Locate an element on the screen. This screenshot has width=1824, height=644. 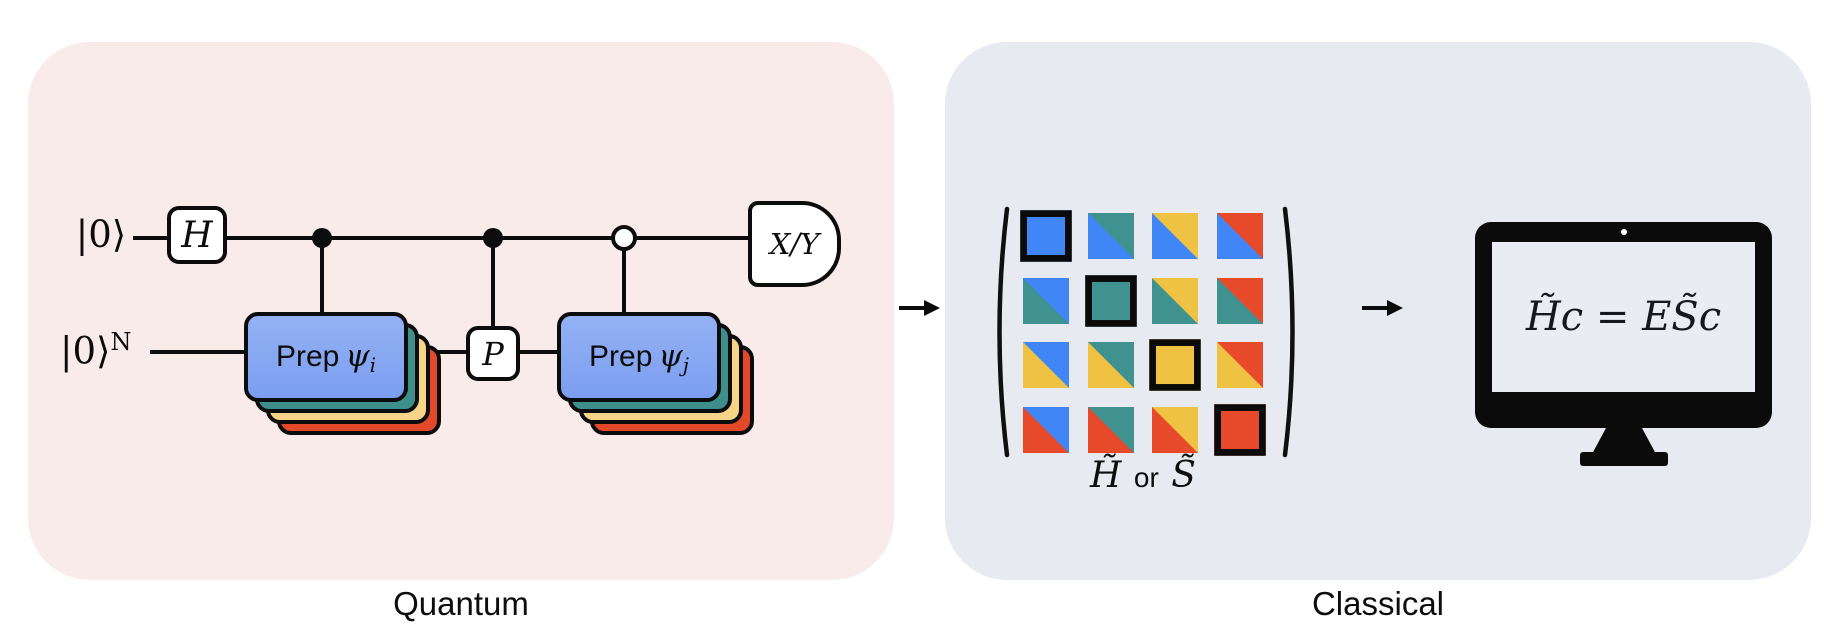
control-dot-open is located at coordinates (624, 238).